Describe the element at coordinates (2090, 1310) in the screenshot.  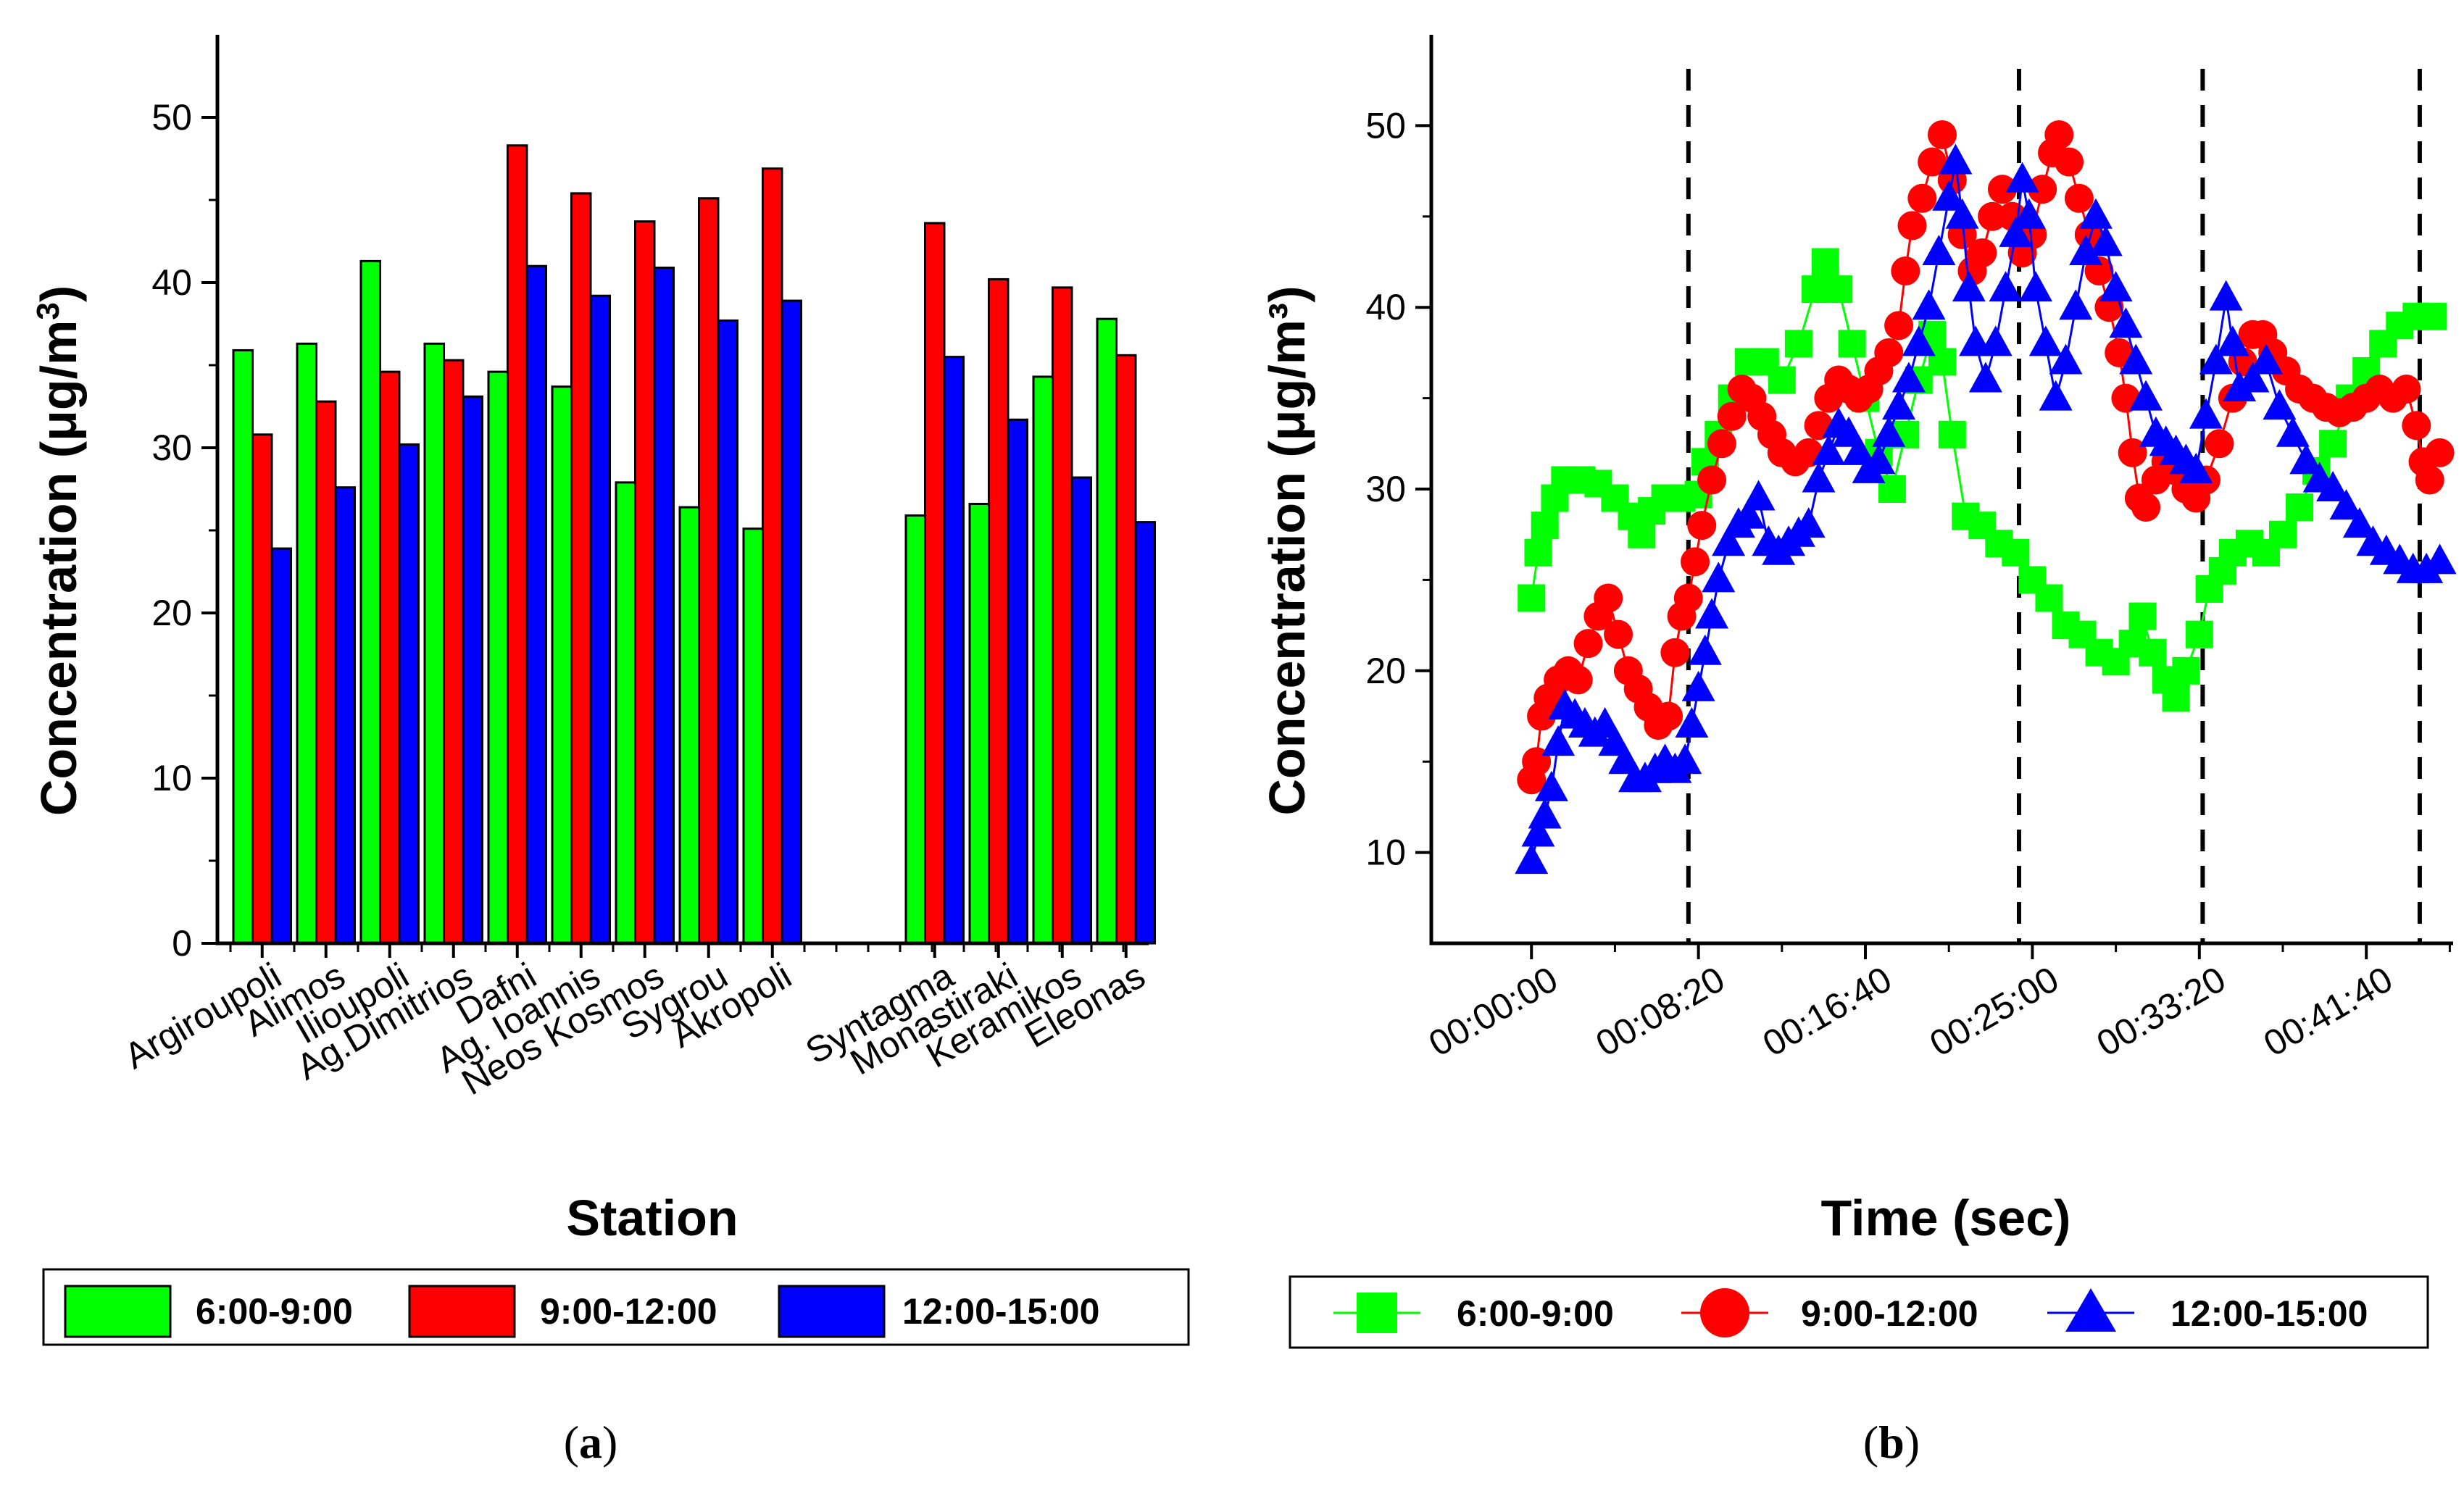
I see `legend-triangle-marker` at that location.